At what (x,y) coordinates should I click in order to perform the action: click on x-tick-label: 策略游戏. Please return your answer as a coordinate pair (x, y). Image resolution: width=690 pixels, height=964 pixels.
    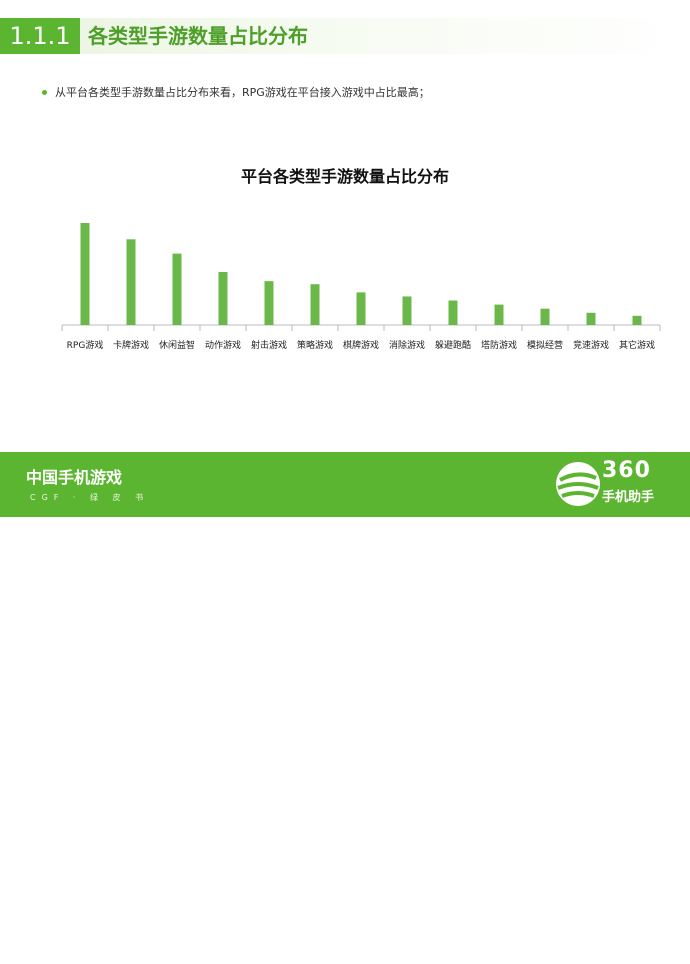
    Looking at the image, I should click on (315, 345).